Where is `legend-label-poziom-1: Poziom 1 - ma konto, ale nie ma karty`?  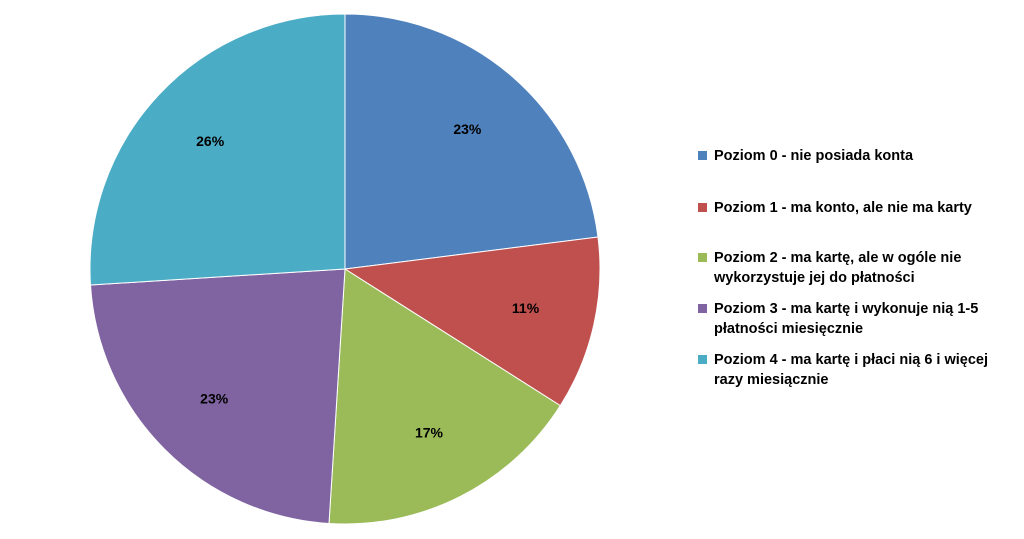 legend-label-poziom-1: Poziom 1 - ma konto, ale nie ma karty is located at coordinates (843, 208).